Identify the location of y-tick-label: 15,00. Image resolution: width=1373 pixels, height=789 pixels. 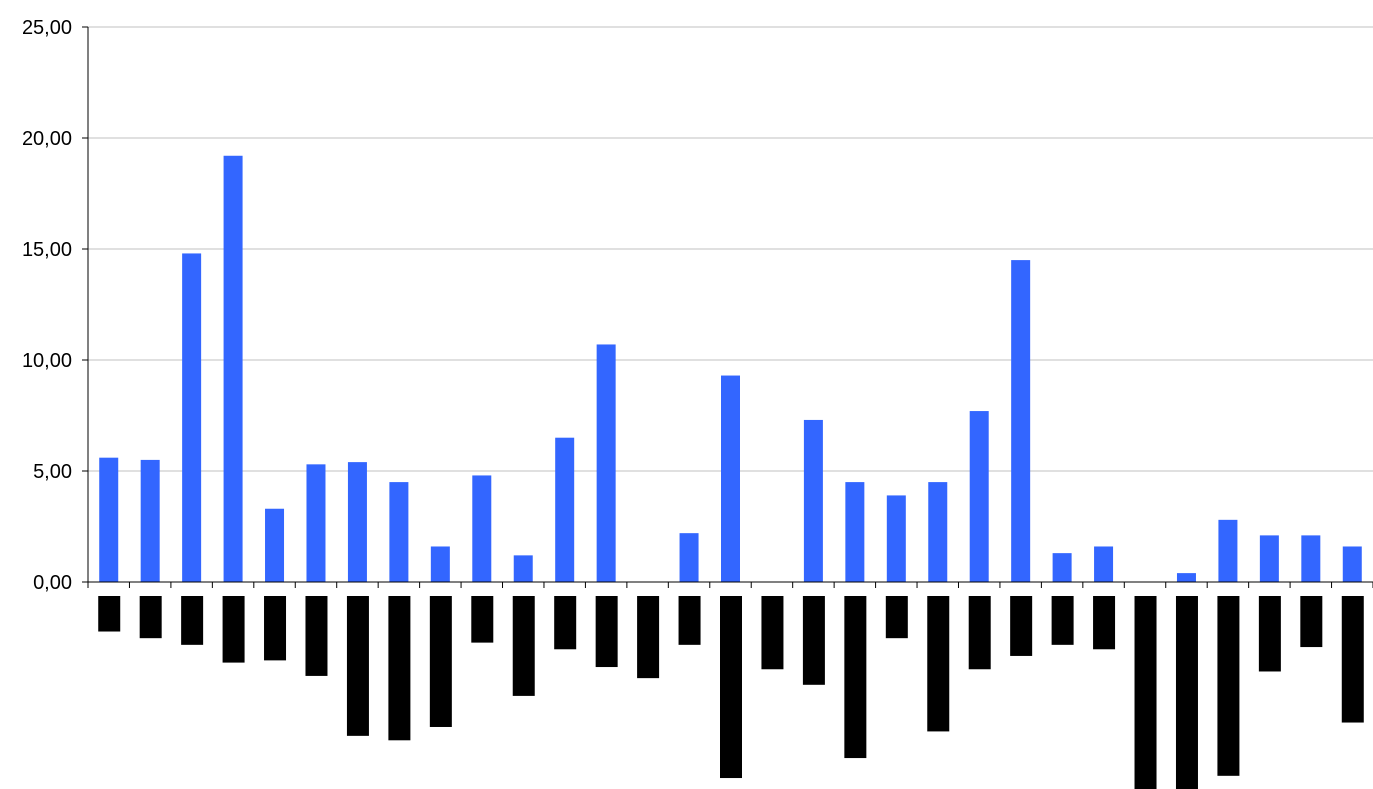
(47, 250).